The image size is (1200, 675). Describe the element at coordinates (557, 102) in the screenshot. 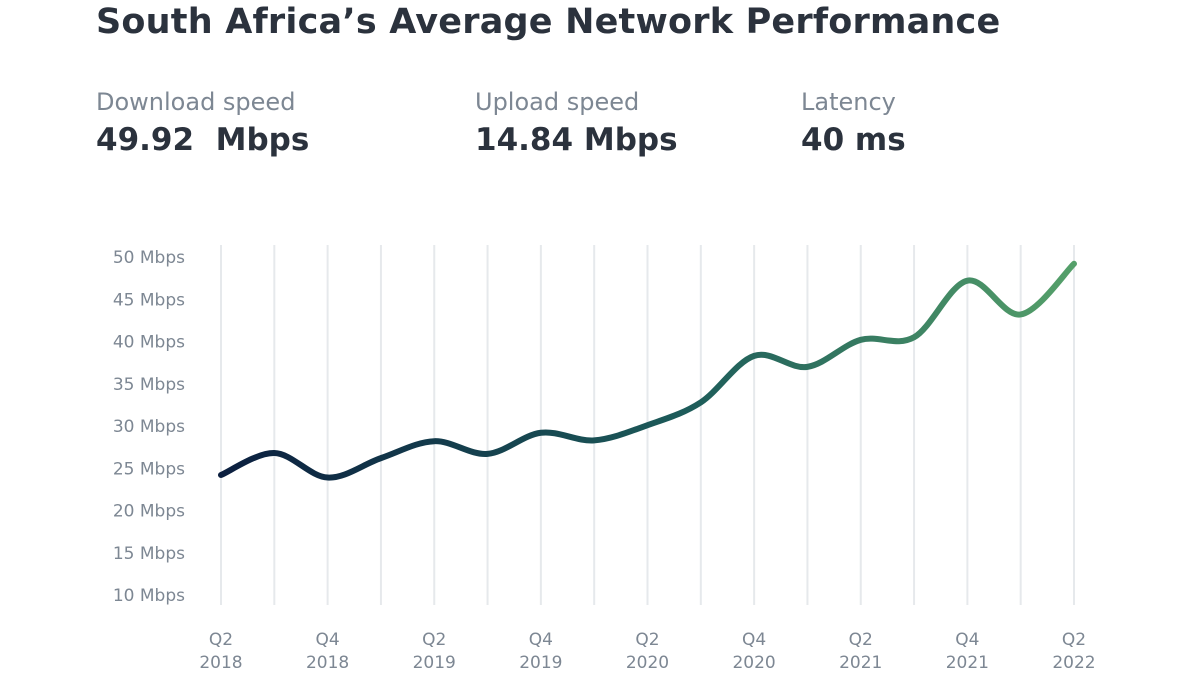

I see `upload-speed-label: Upload speed` at that location.